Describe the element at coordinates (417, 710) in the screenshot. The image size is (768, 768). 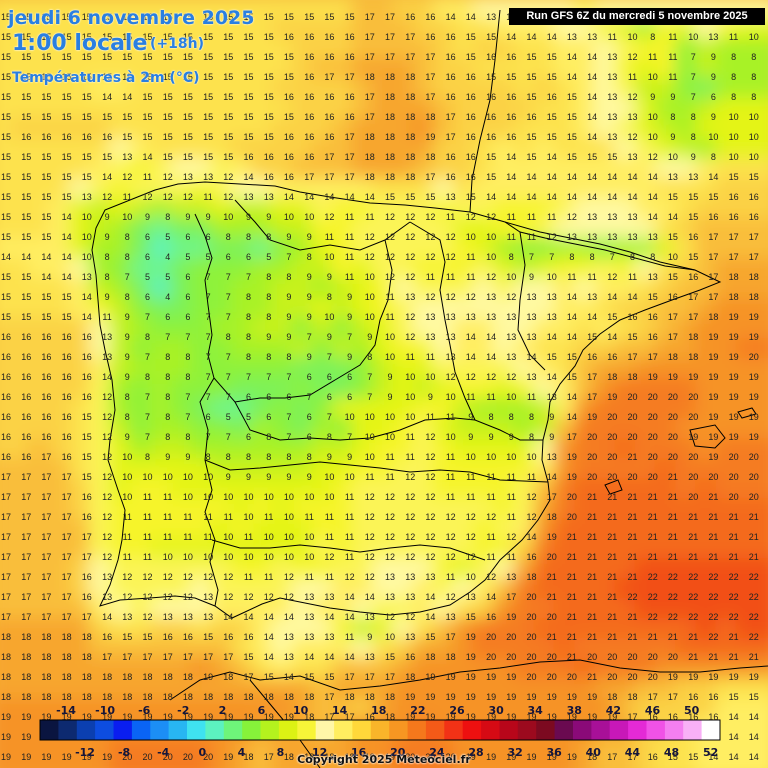
I see `legend-top-label: 22` at that location.